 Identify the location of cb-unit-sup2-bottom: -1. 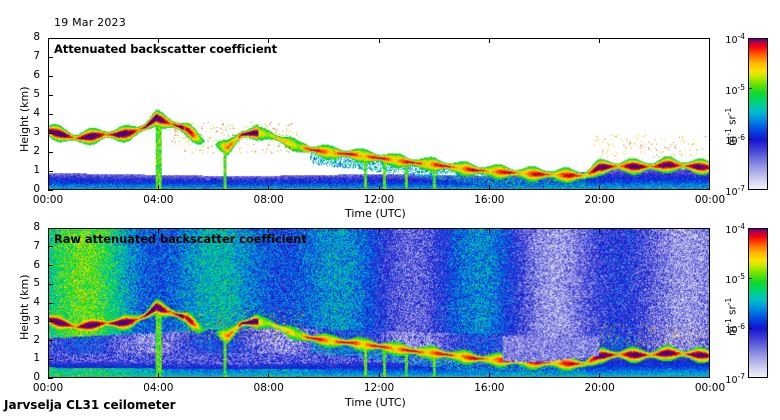
(728, 301).